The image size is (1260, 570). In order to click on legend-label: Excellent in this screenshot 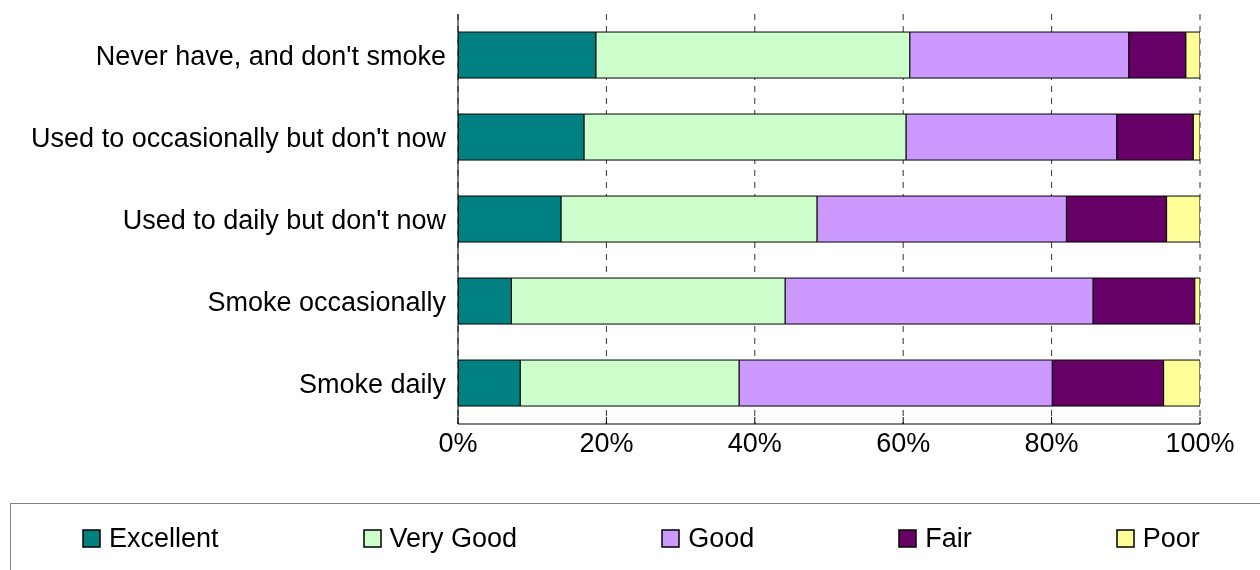, I will do `click(164, 538)`.